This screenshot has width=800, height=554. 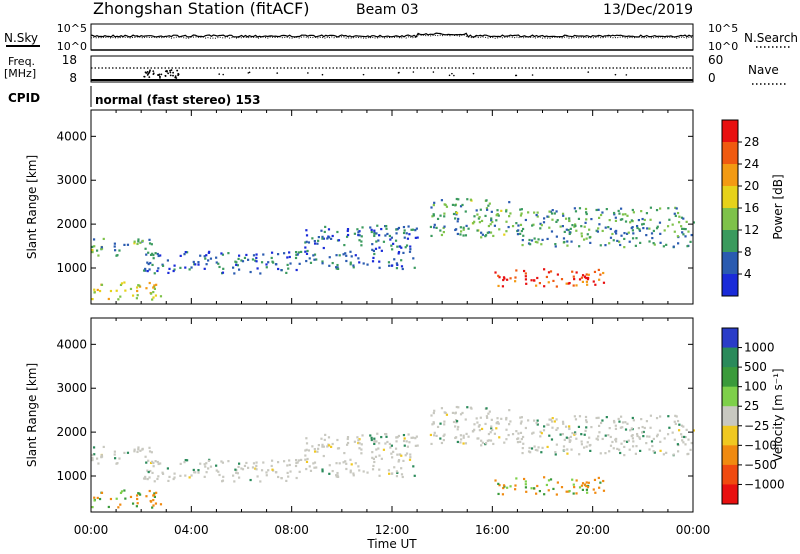 What do you see at coordinates (730, 377) in the screenshot?
I see `colorbar-swatch` at bounding box center [730, 377].